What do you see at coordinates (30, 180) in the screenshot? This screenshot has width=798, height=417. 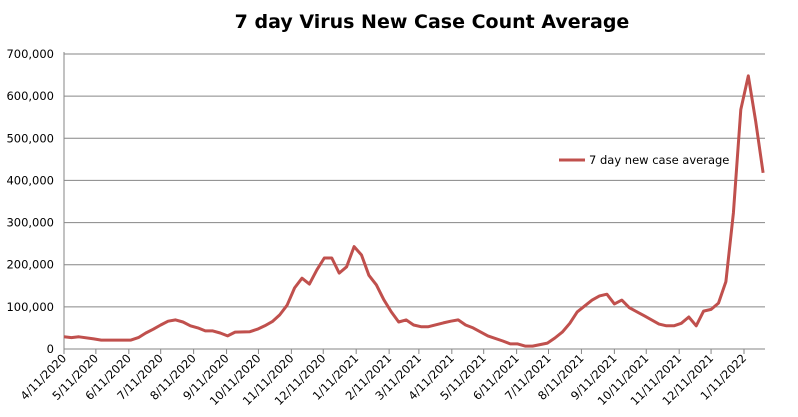 I see `y-tick-label: 400,000` at bounding box center [30, 180].